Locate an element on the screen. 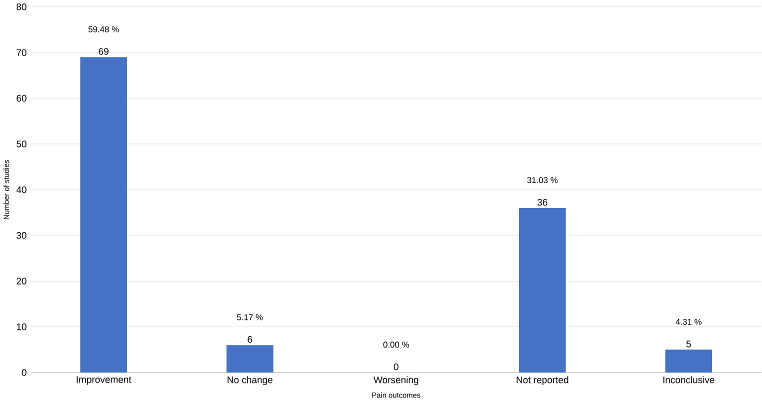  y-tick-label: 60 is located at coordinates (21, 98).